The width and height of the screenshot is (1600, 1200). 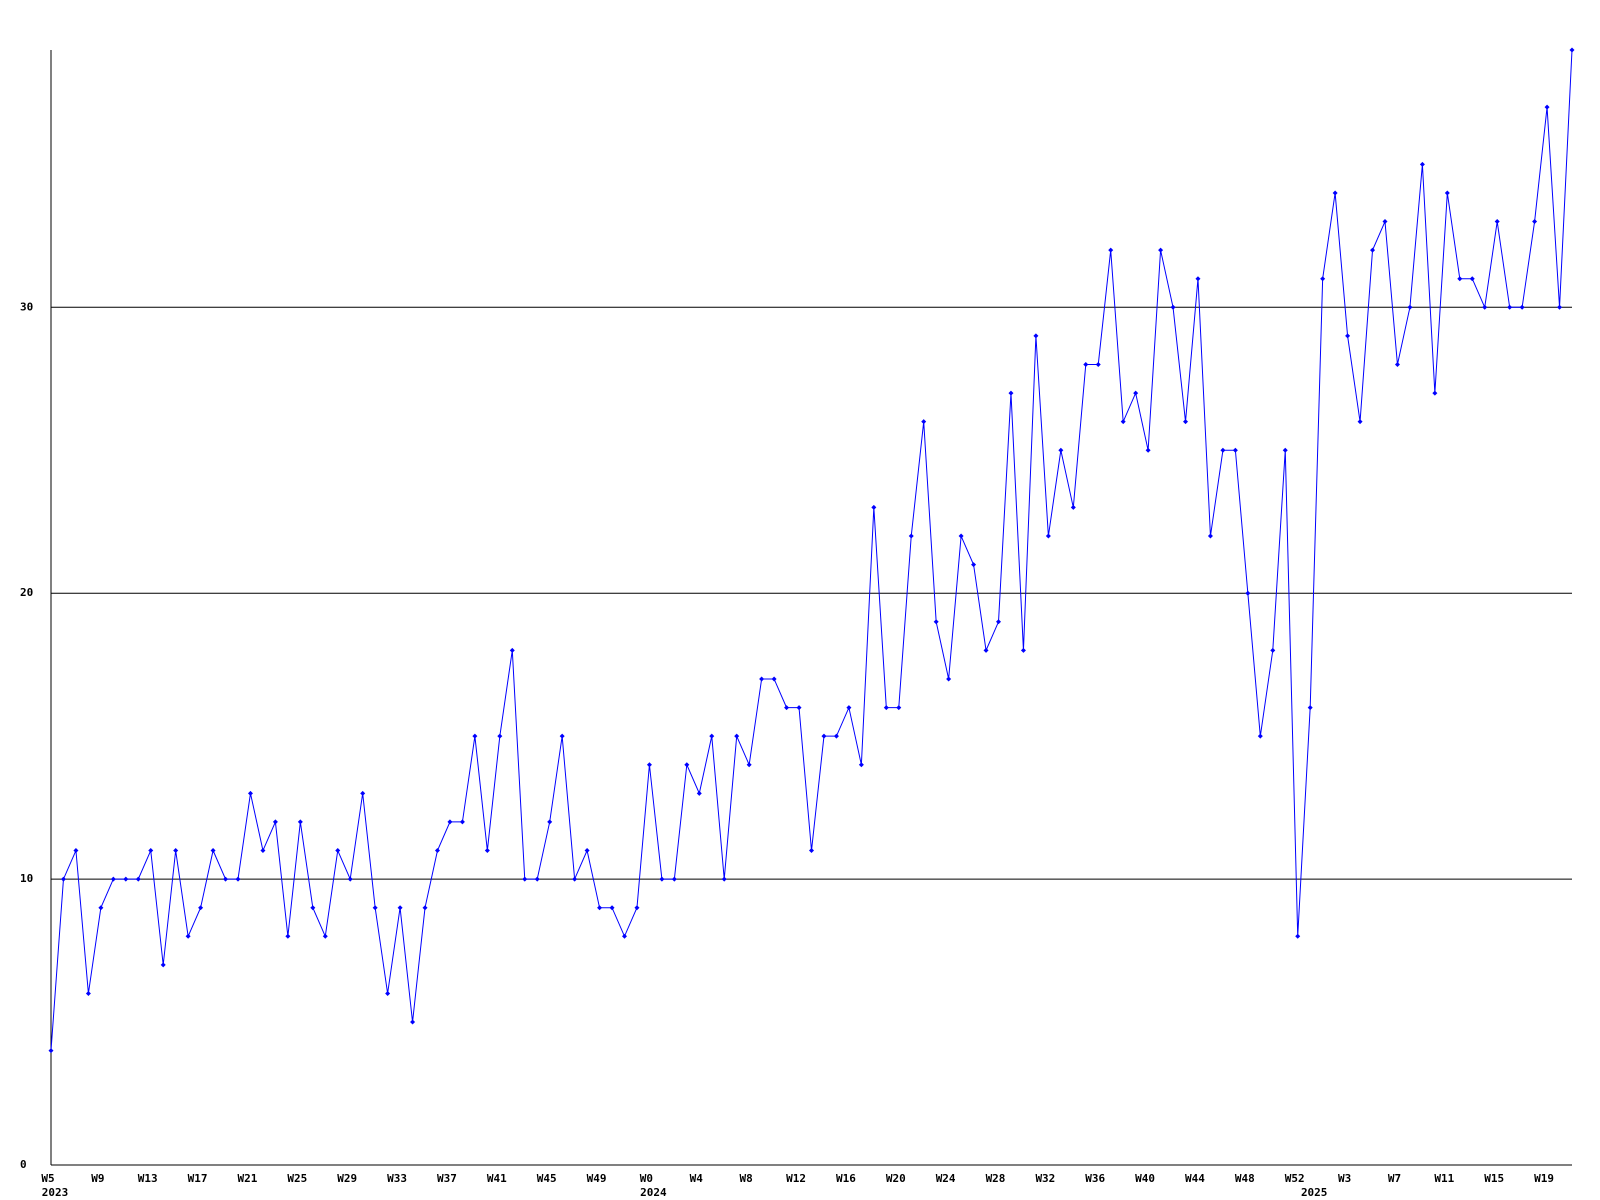 What do you see at coordinates (1145, 1178) in the screenshot?
I see `x-tick-label: W40` at bounding box center [1145, 1178].